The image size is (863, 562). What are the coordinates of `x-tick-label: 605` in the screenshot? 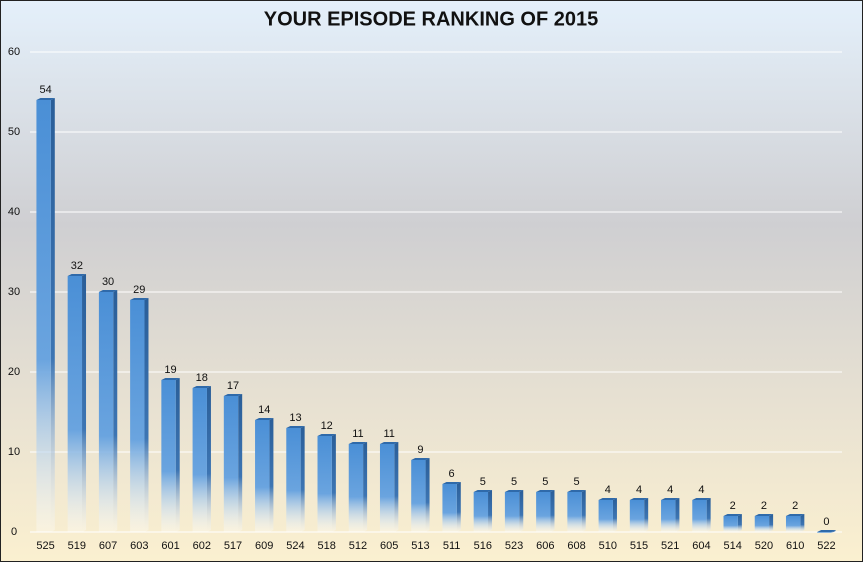 It's located at (389, 546).